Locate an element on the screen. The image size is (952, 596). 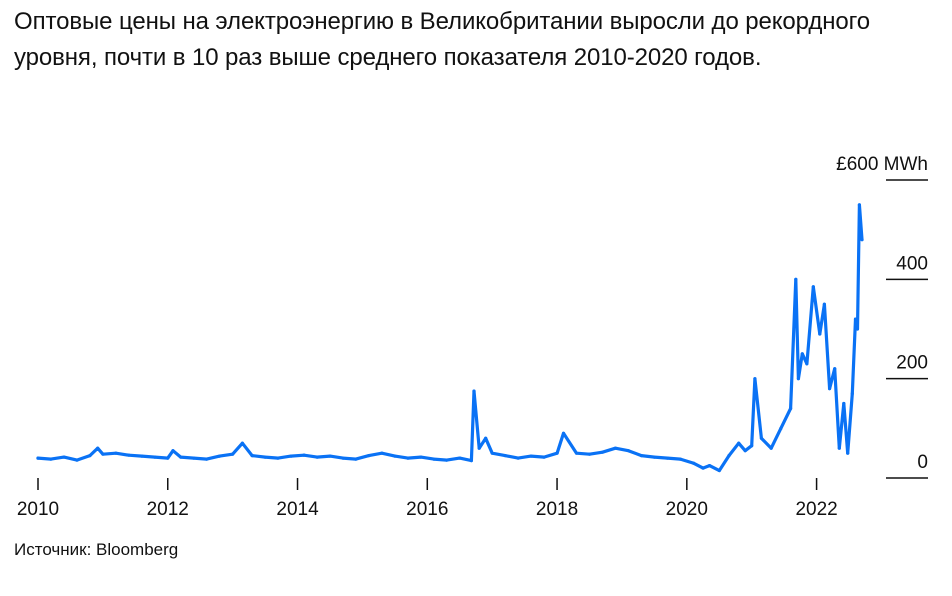
y-axis: 0 200 400 £600 MWh is located at coordinates (882, 316).